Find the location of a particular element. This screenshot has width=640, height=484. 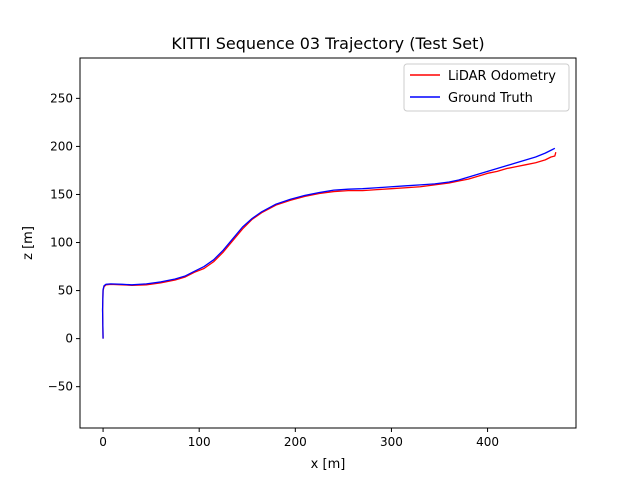

x-tick-label: 0 is located at coordinates (103, 442).